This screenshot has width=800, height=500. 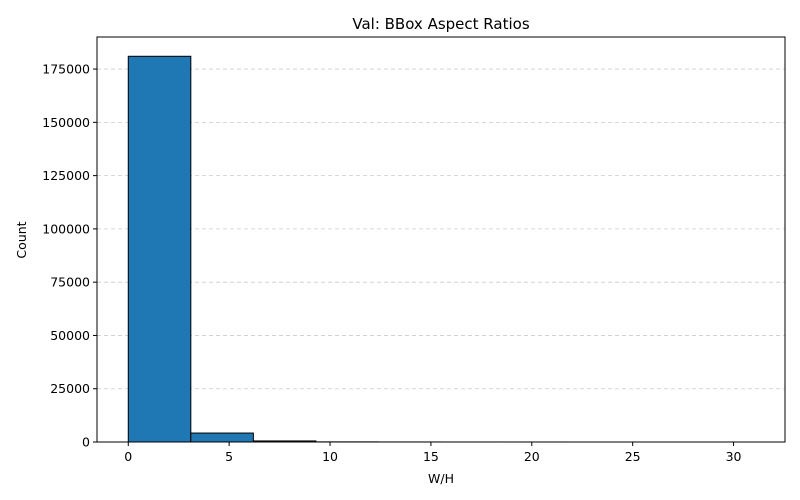 What do you see at coordinates (66, 122) in the screenshot?
I see `y-tick-label: 150000` at bounding box center [66, 122].